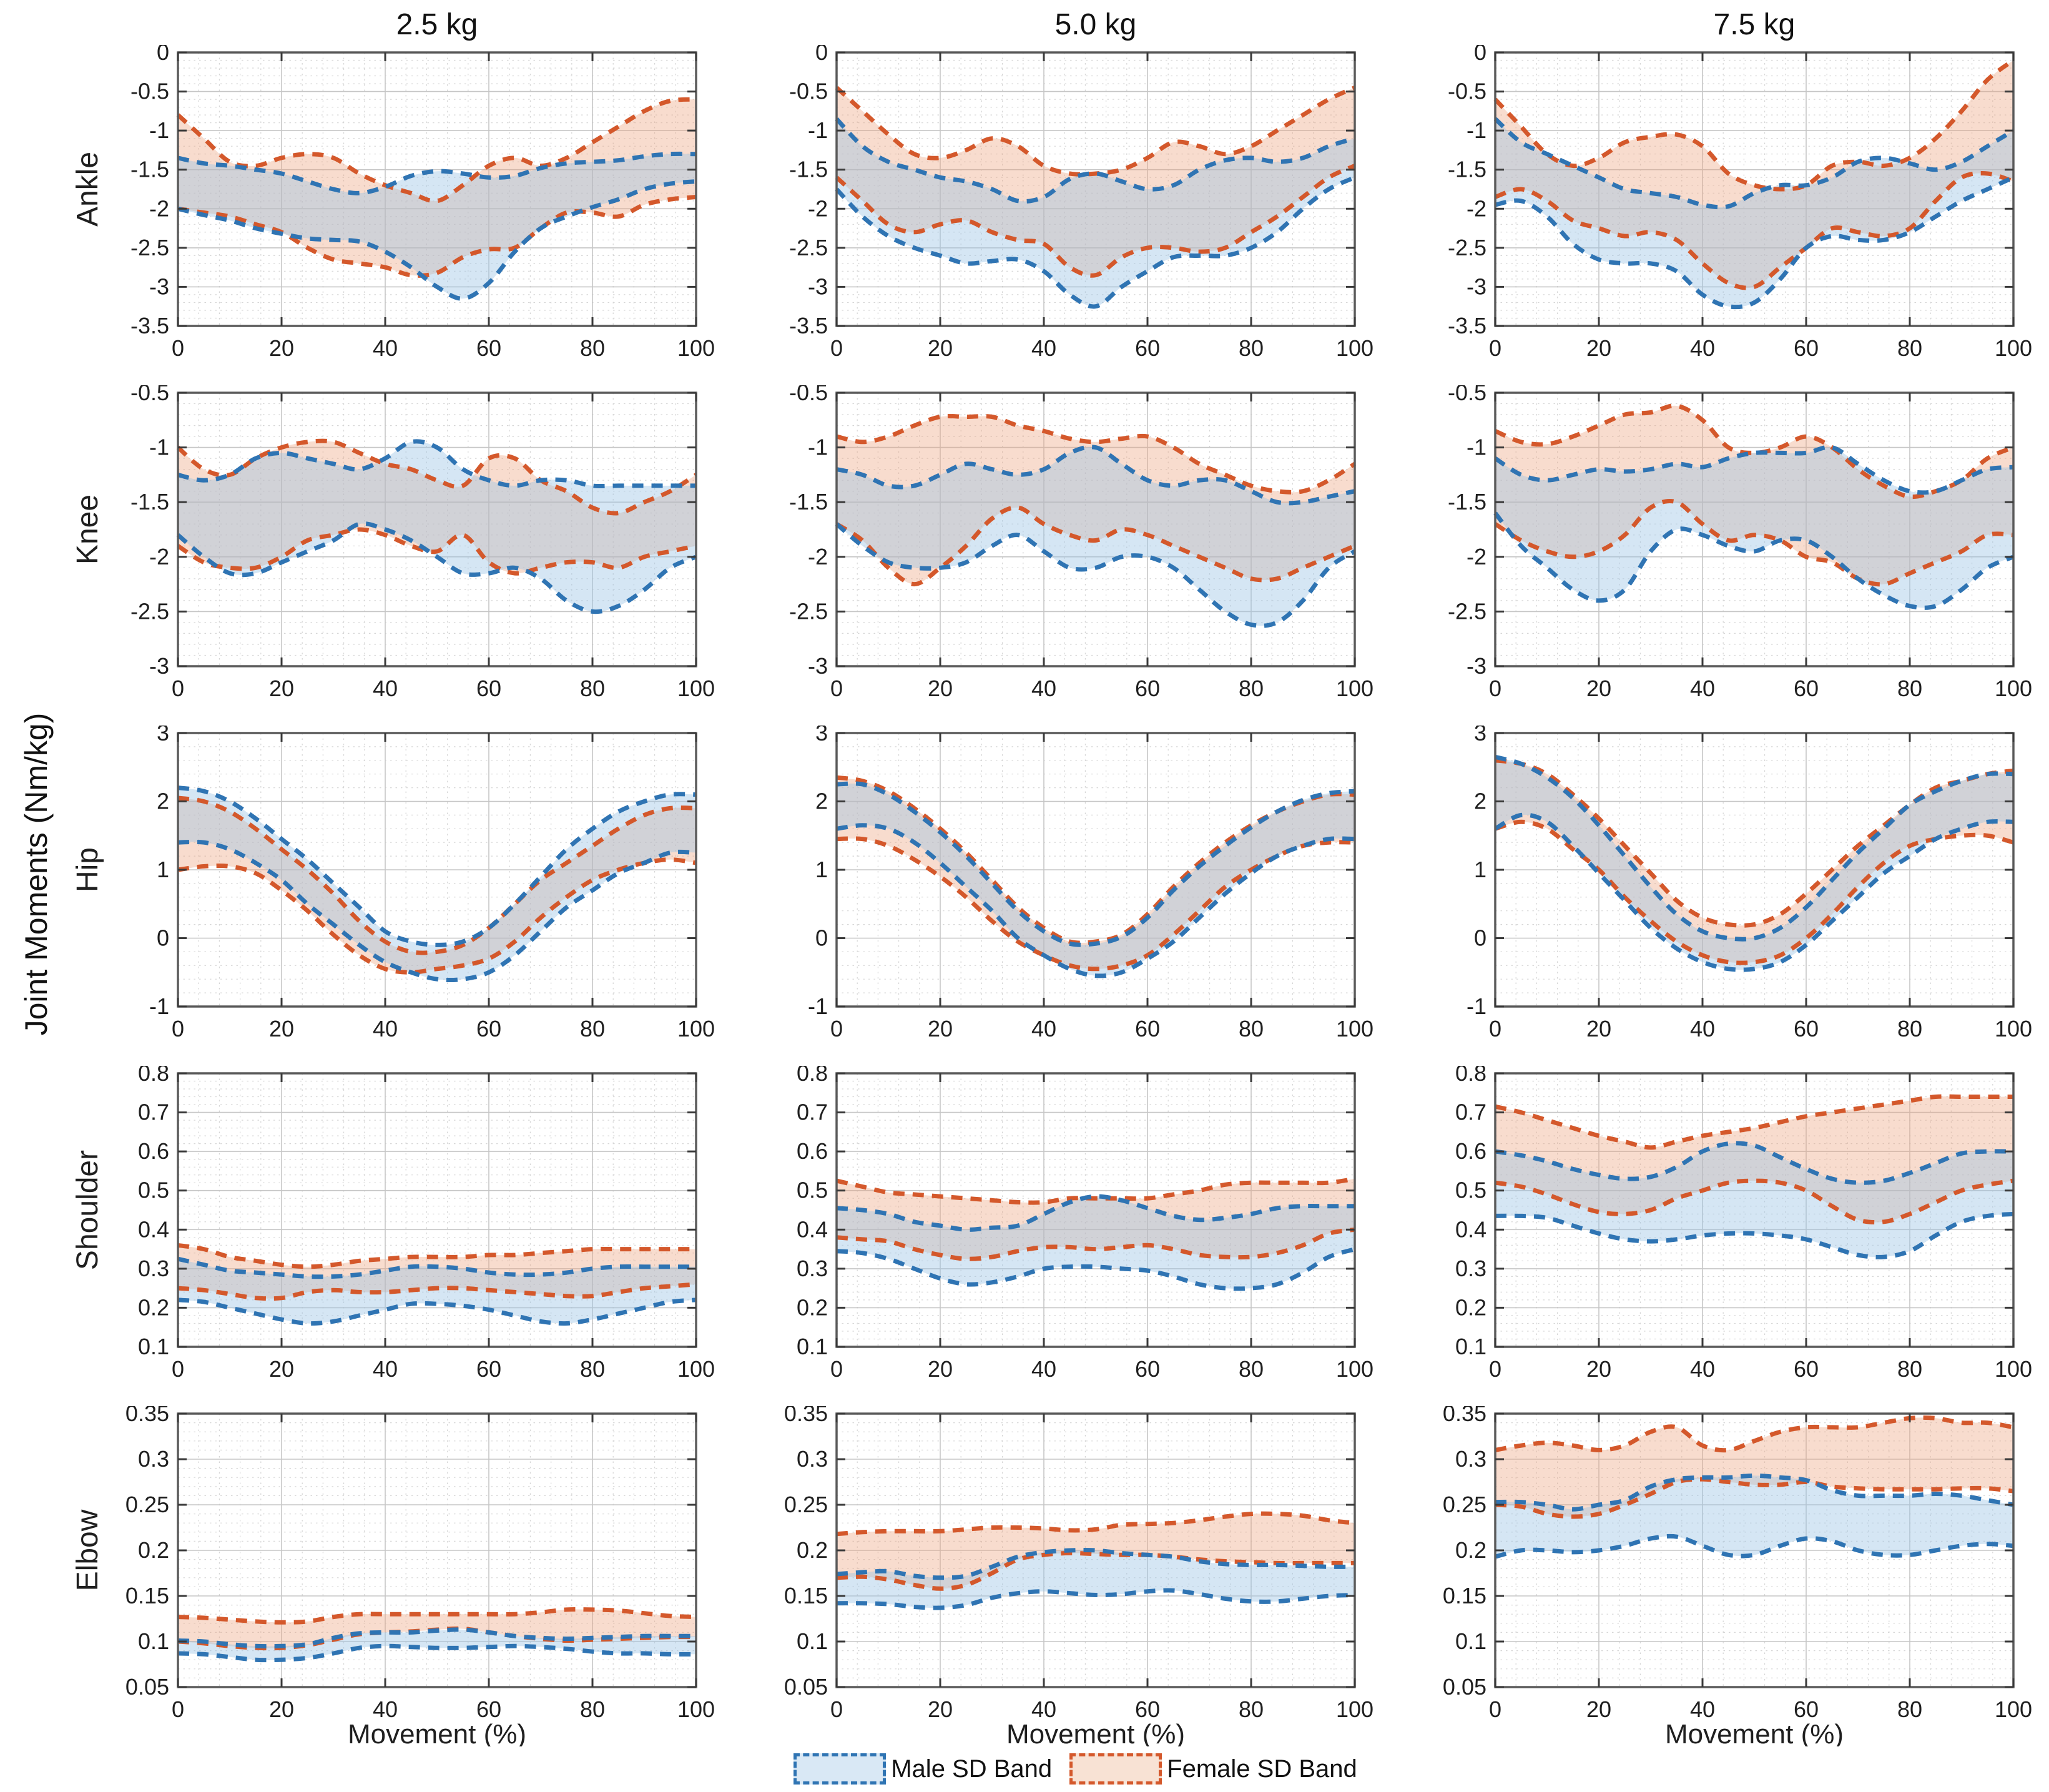 Image resolution: width=2049 pixels, height=1792 pixels. Describe the element at coordinates (1056, 1233) in the screenshot. I see `subplot-shoulder-5-0-kg: 0.1 0.2 0.3 0.4 0.5 0.6 0.7 0.8 0 20 40 60 80 100` at that location.